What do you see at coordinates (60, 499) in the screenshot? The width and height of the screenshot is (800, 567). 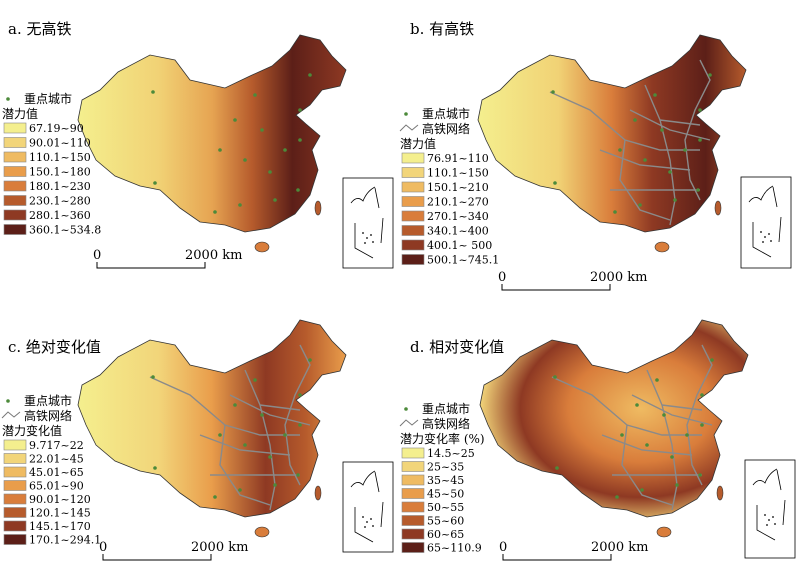 I see `legend-class-label: 90.01~120` at bounding box center [60, 499].